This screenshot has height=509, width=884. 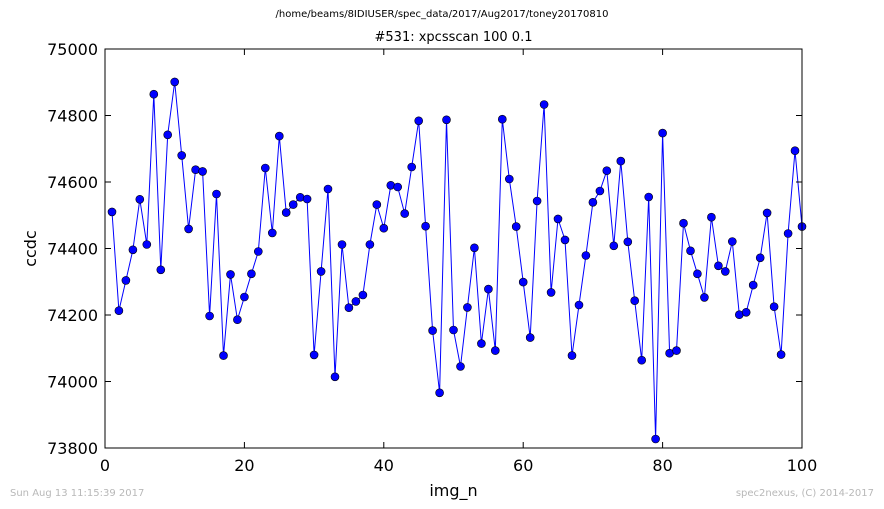 What do you see at coordinates (72, 249) in the screenshot?
I see `y-tick-label: 74400` at bounding box center [72, 249].